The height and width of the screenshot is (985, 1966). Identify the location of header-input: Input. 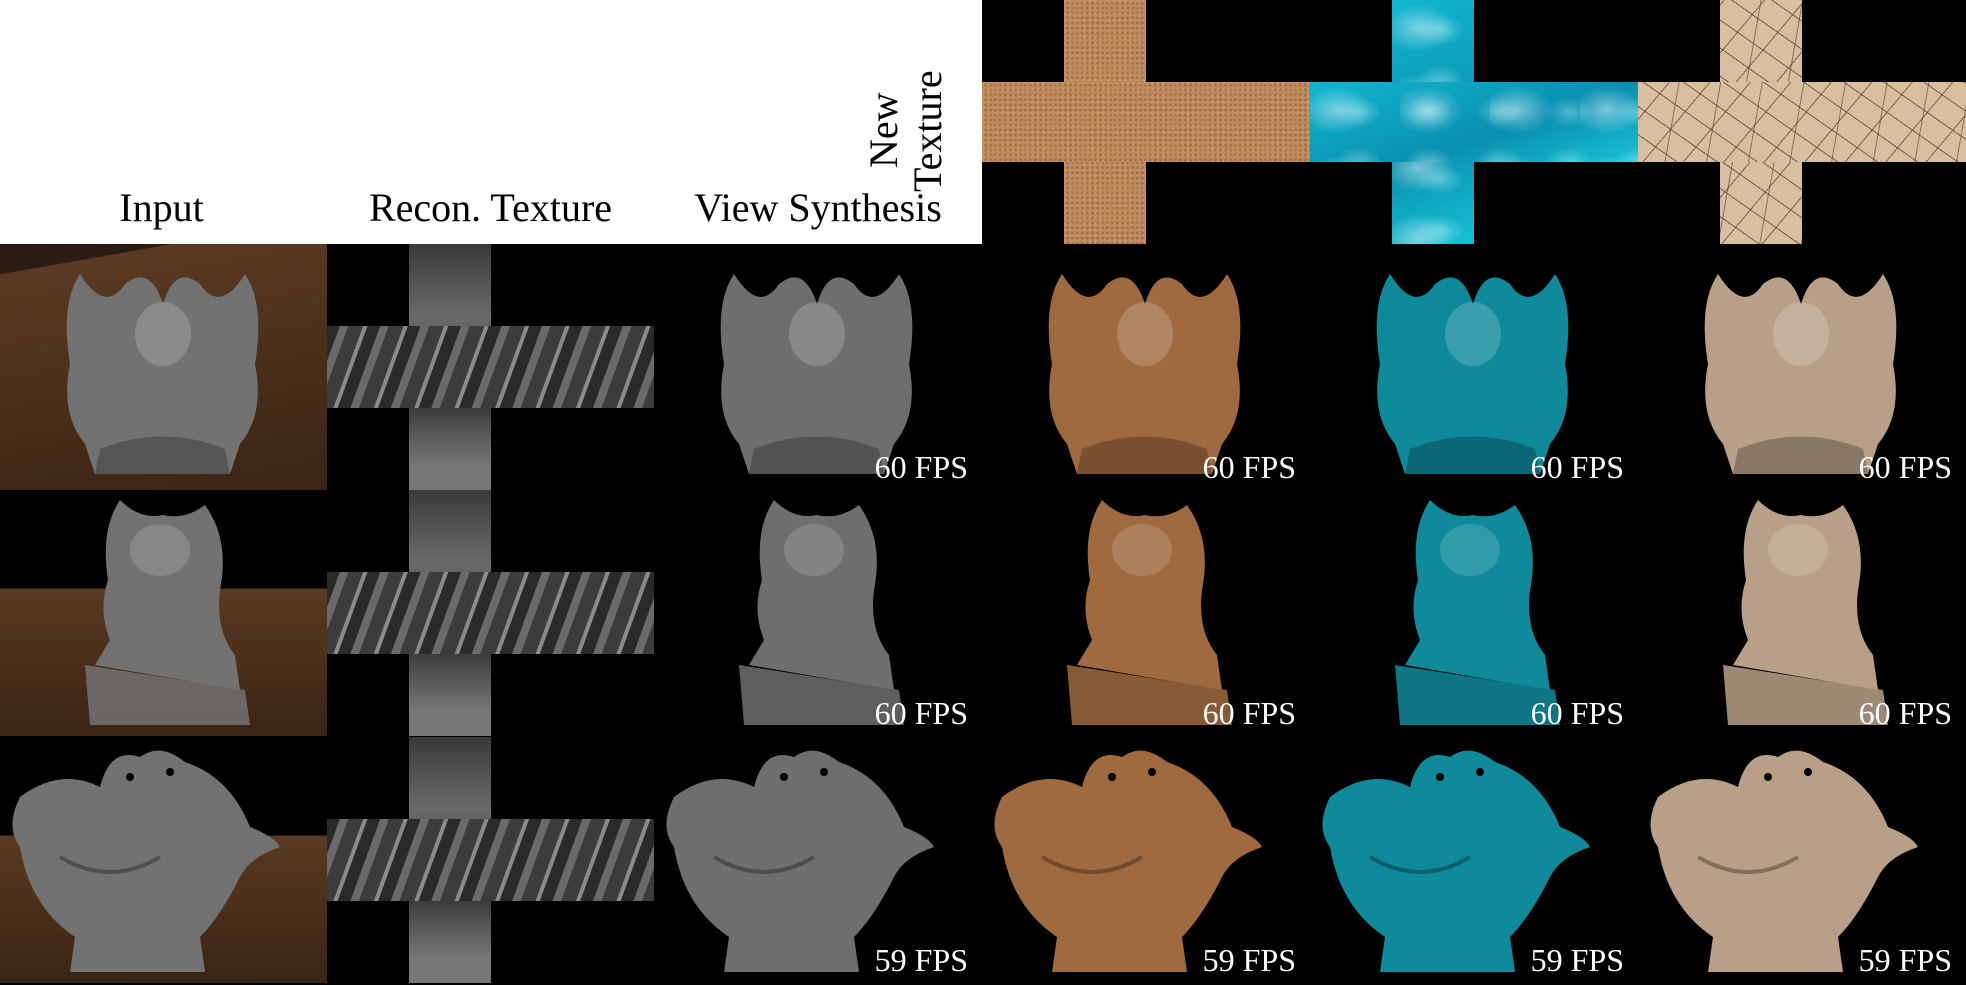
(161, 207).